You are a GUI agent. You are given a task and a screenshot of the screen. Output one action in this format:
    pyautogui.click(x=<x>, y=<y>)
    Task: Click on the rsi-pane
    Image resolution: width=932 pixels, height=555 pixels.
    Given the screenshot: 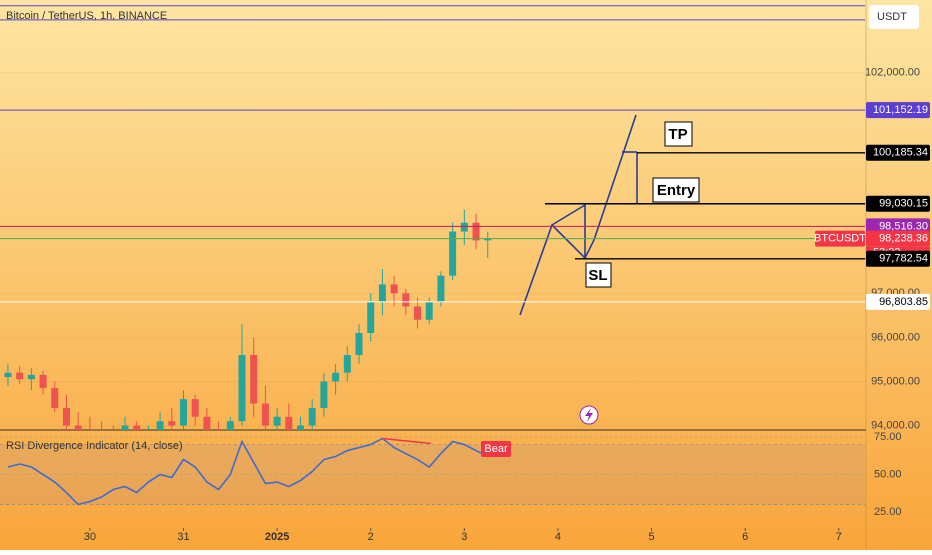 What is the action you would take?
    pyautogui.click(x=432, y=474)
    